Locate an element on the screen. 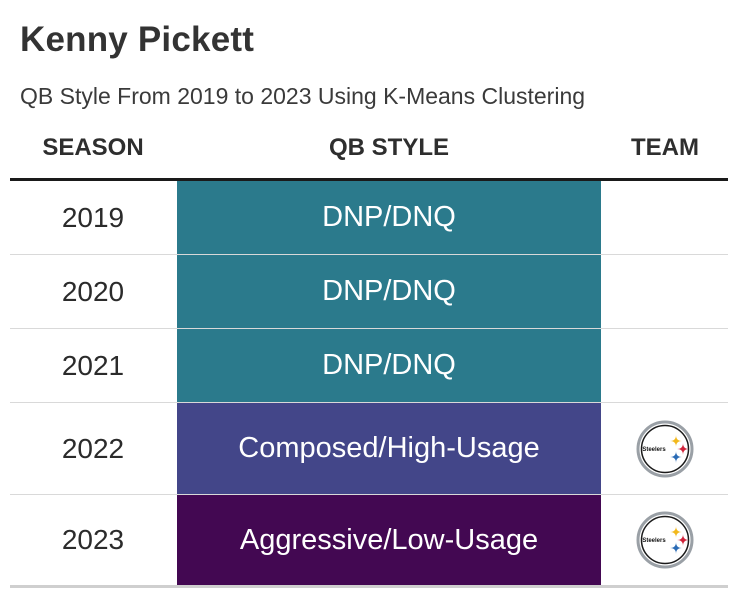 The width and height of the screenshot is (738, 598). column-header-season: SEASON is located at coordinates (93, 147).